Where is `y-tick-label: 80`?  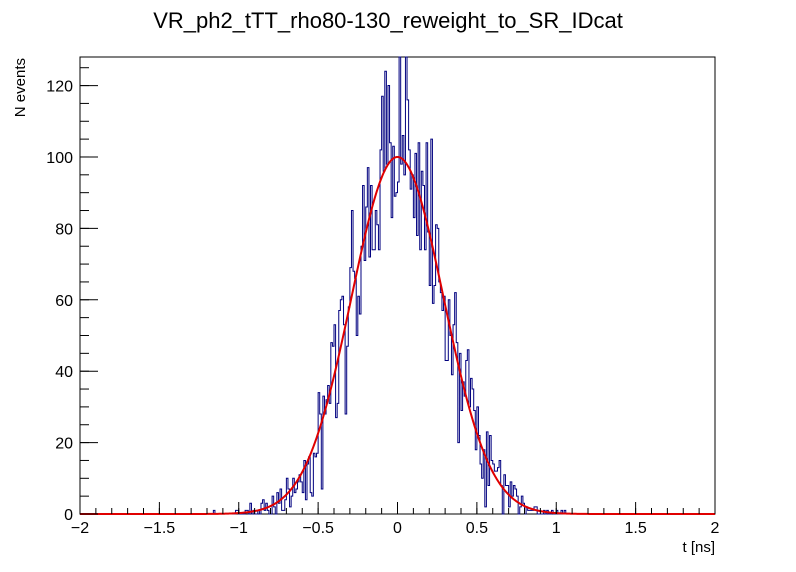
y-tick-label: 80 is located at coordinates (64, 229).